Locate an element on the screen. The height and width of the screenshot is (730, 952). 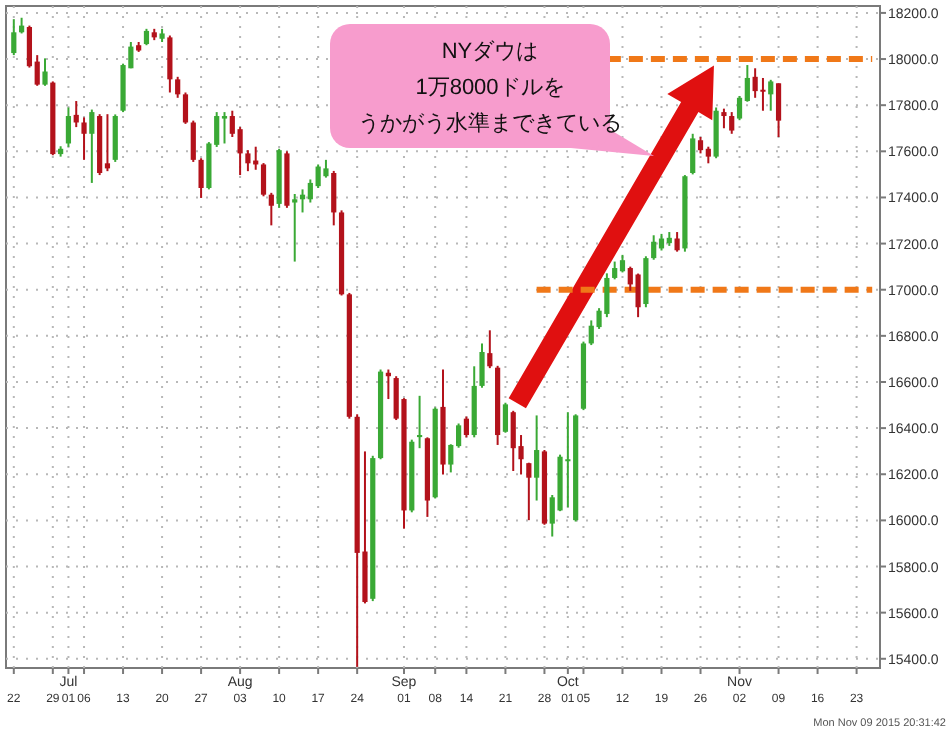
annotation: NYダウは is located at coordinates (490, 52).